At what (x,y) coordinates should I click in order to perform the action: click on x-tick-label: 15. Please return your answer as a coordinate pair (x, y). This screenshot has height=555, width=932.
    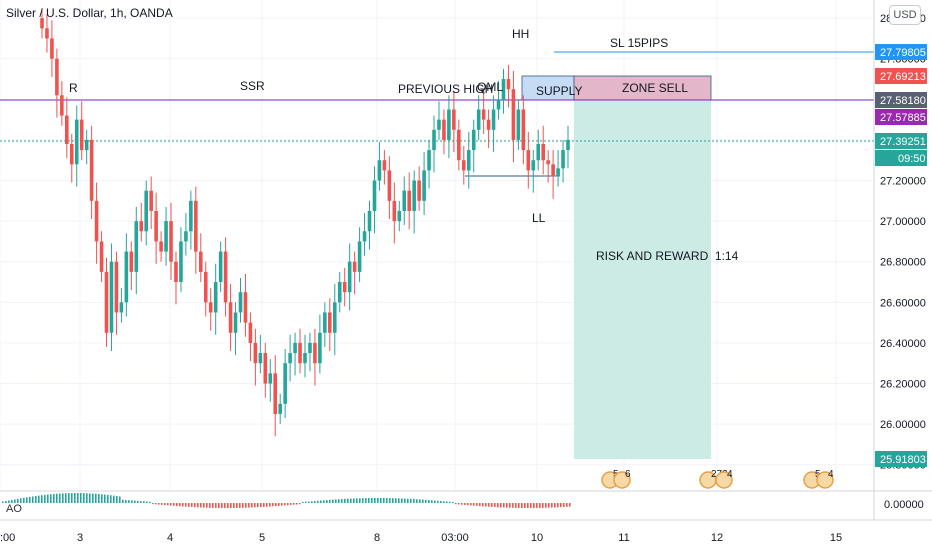
    Looking at the image, I should click on (836, 538).